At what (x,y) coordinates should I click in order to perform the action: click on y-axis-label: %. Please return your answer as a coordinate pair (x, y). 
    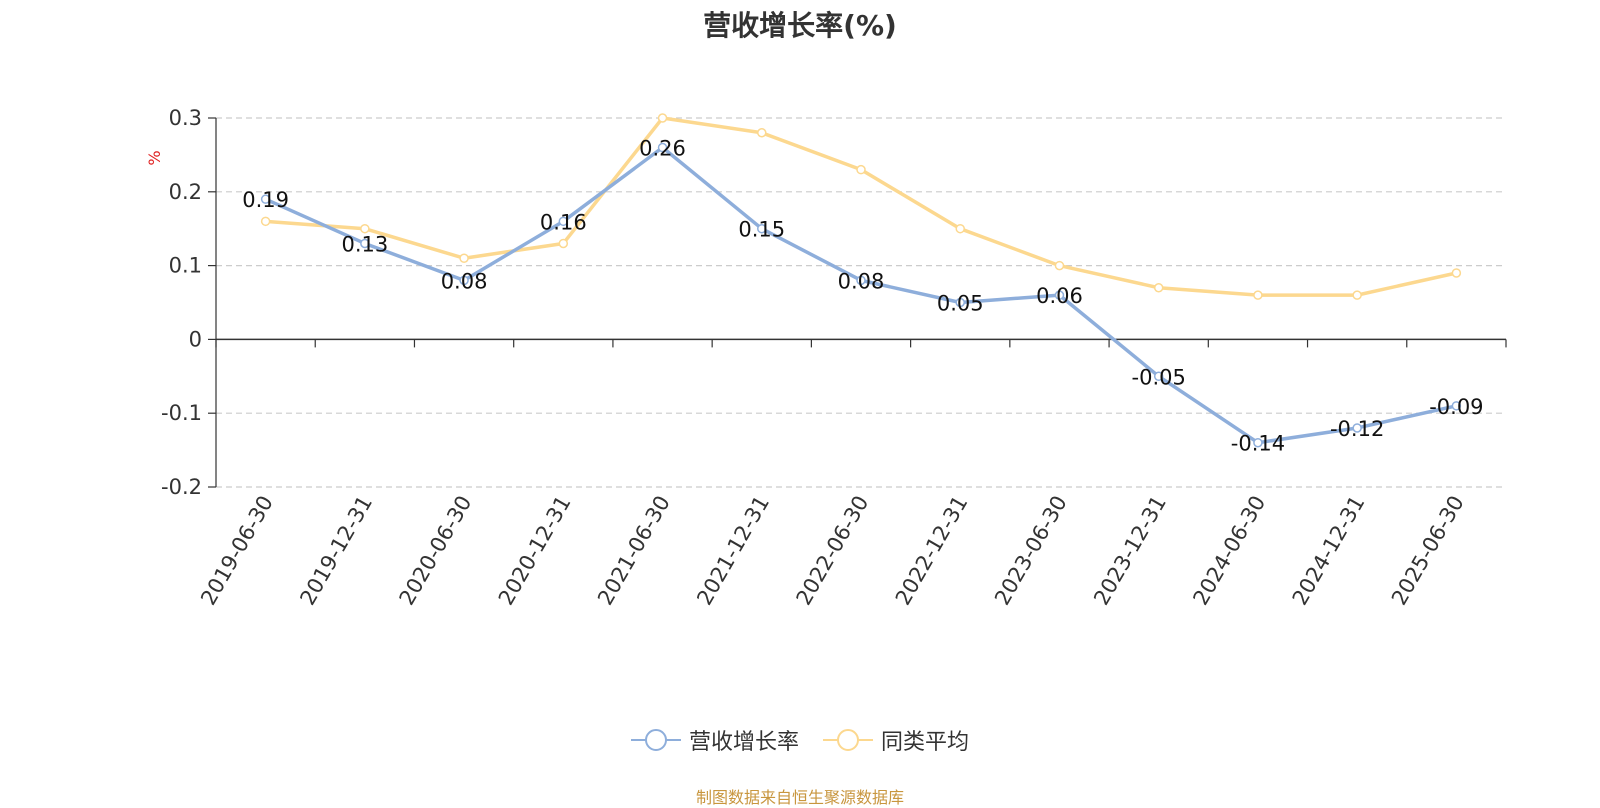
    Looking at the image, I should click on (154, 157).